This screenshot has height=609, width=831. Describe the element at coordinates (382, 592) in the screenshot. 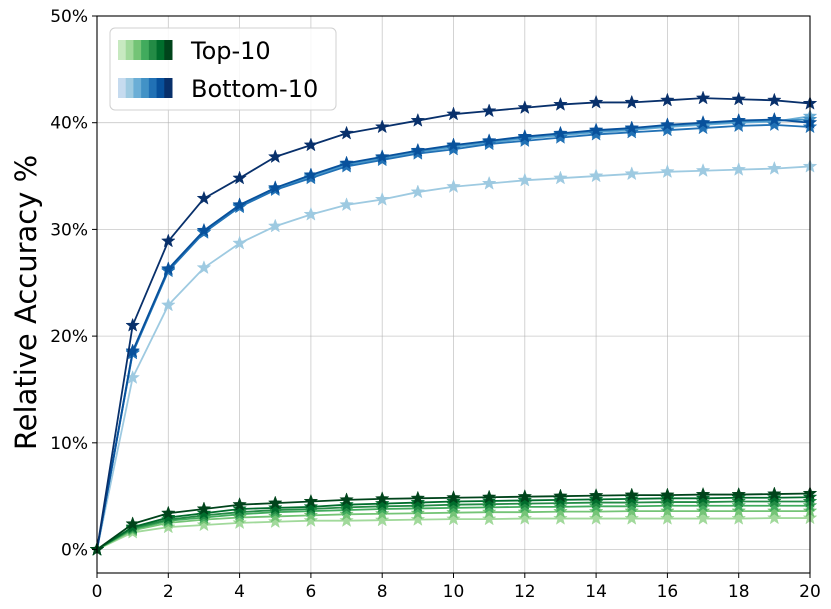

I see `x-tick-label: 8` at that location.